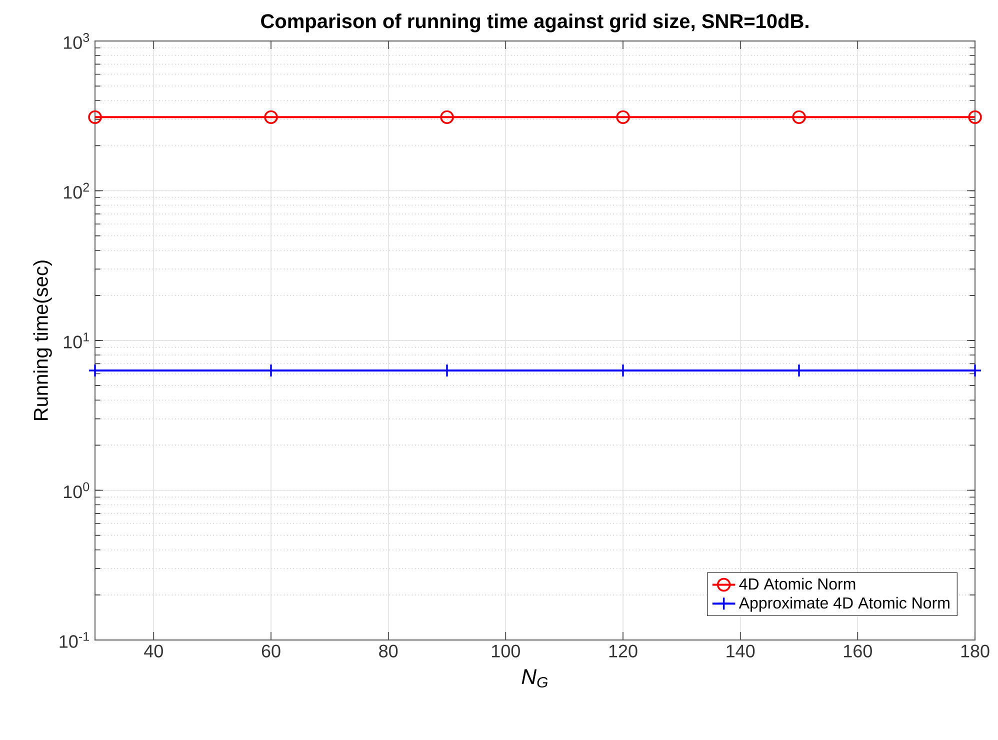  Describe the element at coordinates (153, 651) in the screenshot. I see `x-tick-label: 40` at that location.